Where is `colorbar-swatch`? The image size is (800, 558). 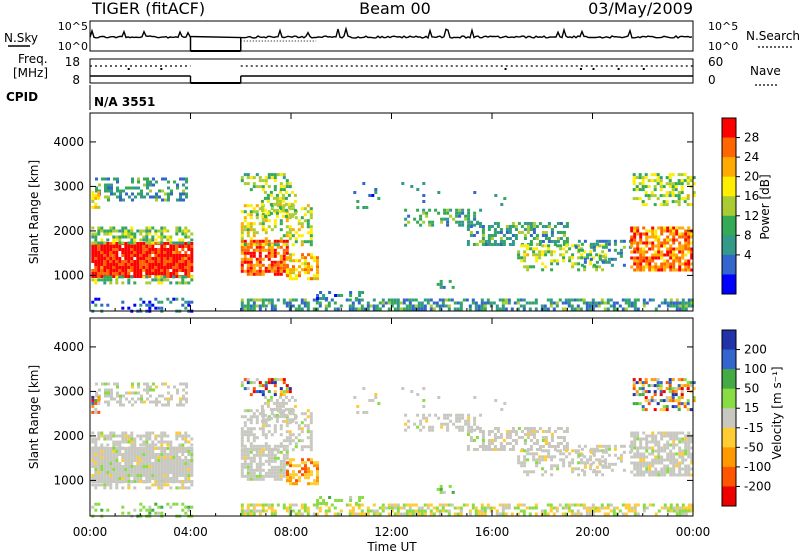 colorbar-swatch is located at coordinates (729, 167).